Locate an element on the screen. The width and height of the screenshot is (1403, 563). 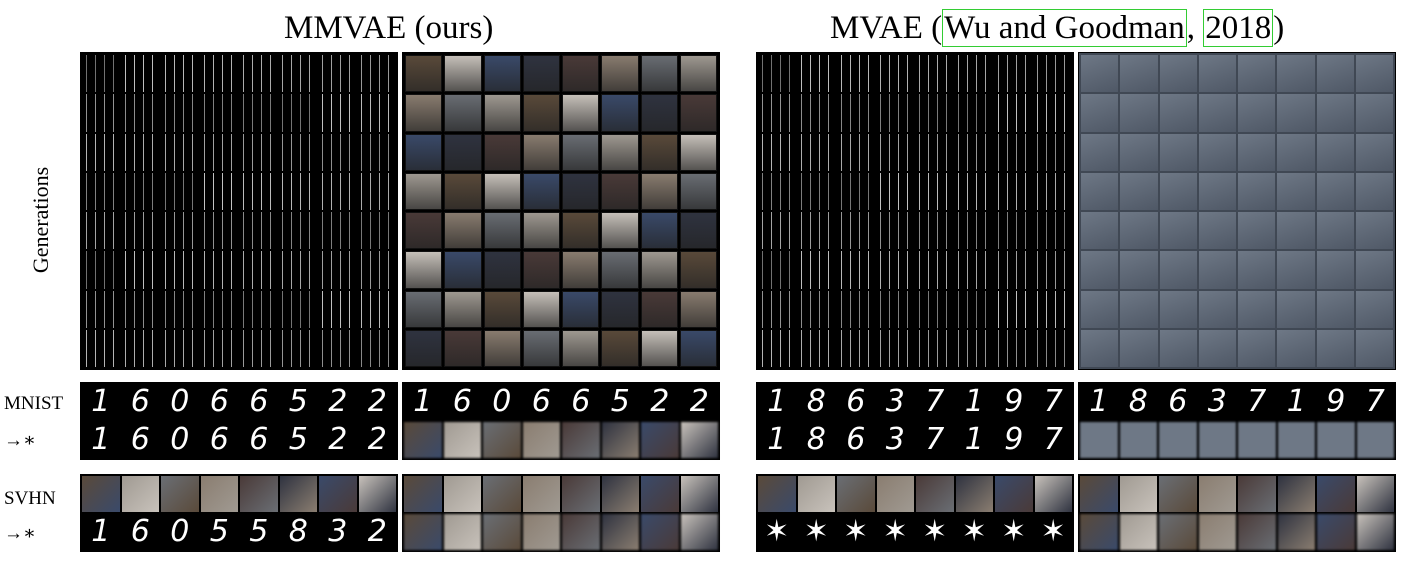
digit-cell: 7 is located at coordinates (935, 402).